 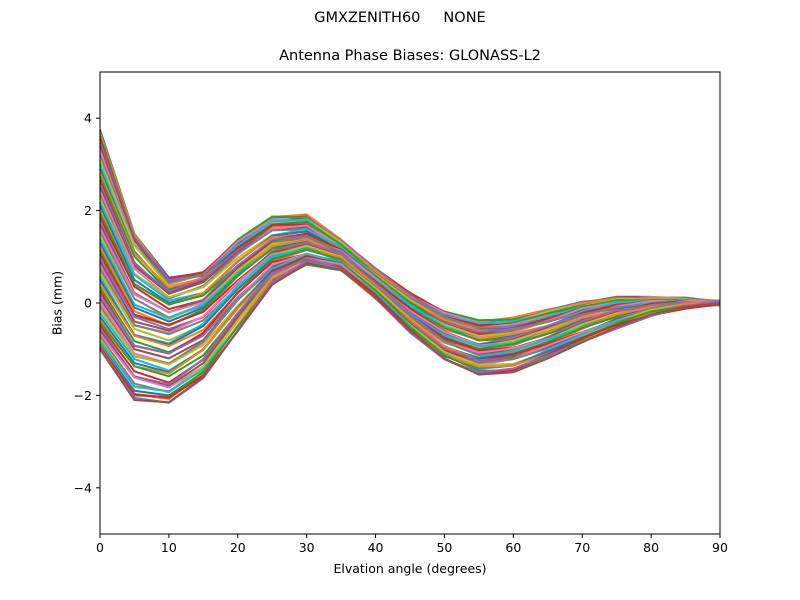 What do you see at coordinates (376, 547) in the screenshot?
I see `x-tick-label: 40` at bounding box center [376, 547].